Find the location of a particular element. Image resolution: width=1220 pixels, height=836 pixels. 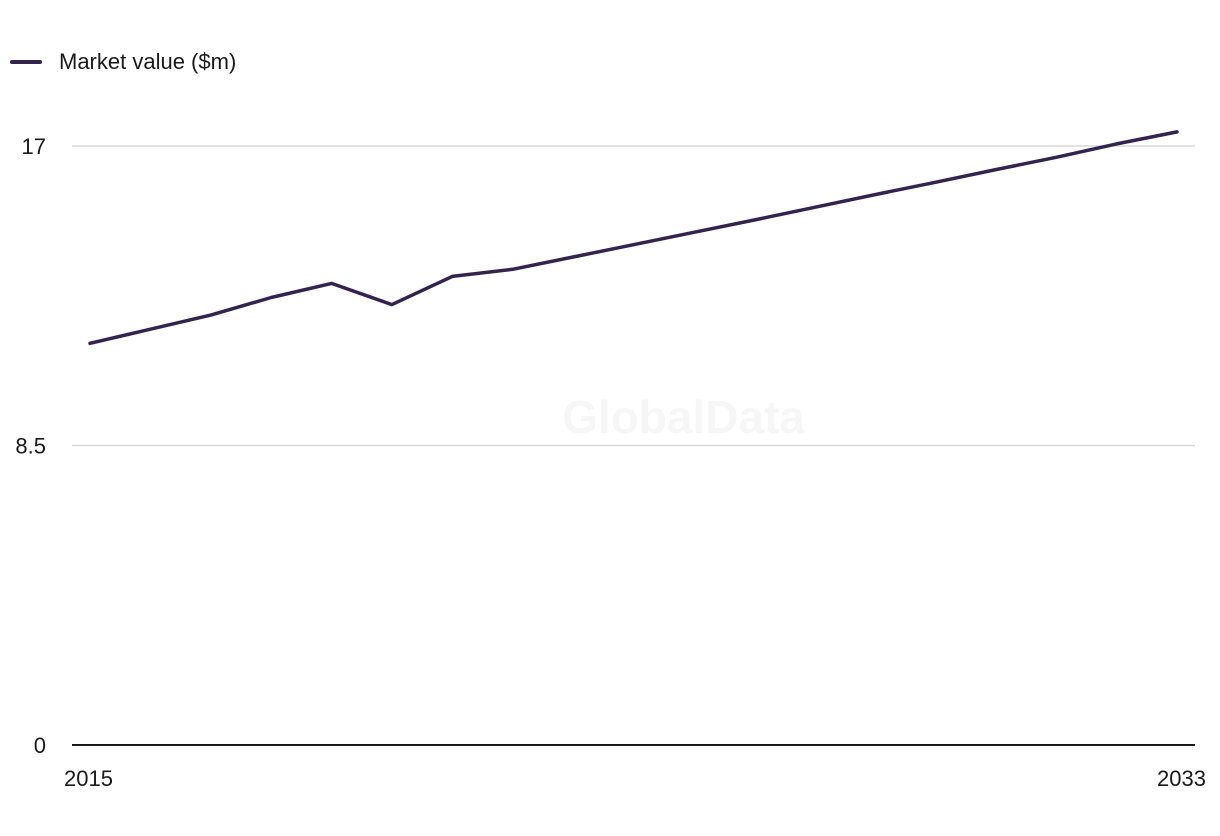

legend: Market value ($m) is located at coordinates (123, 61).